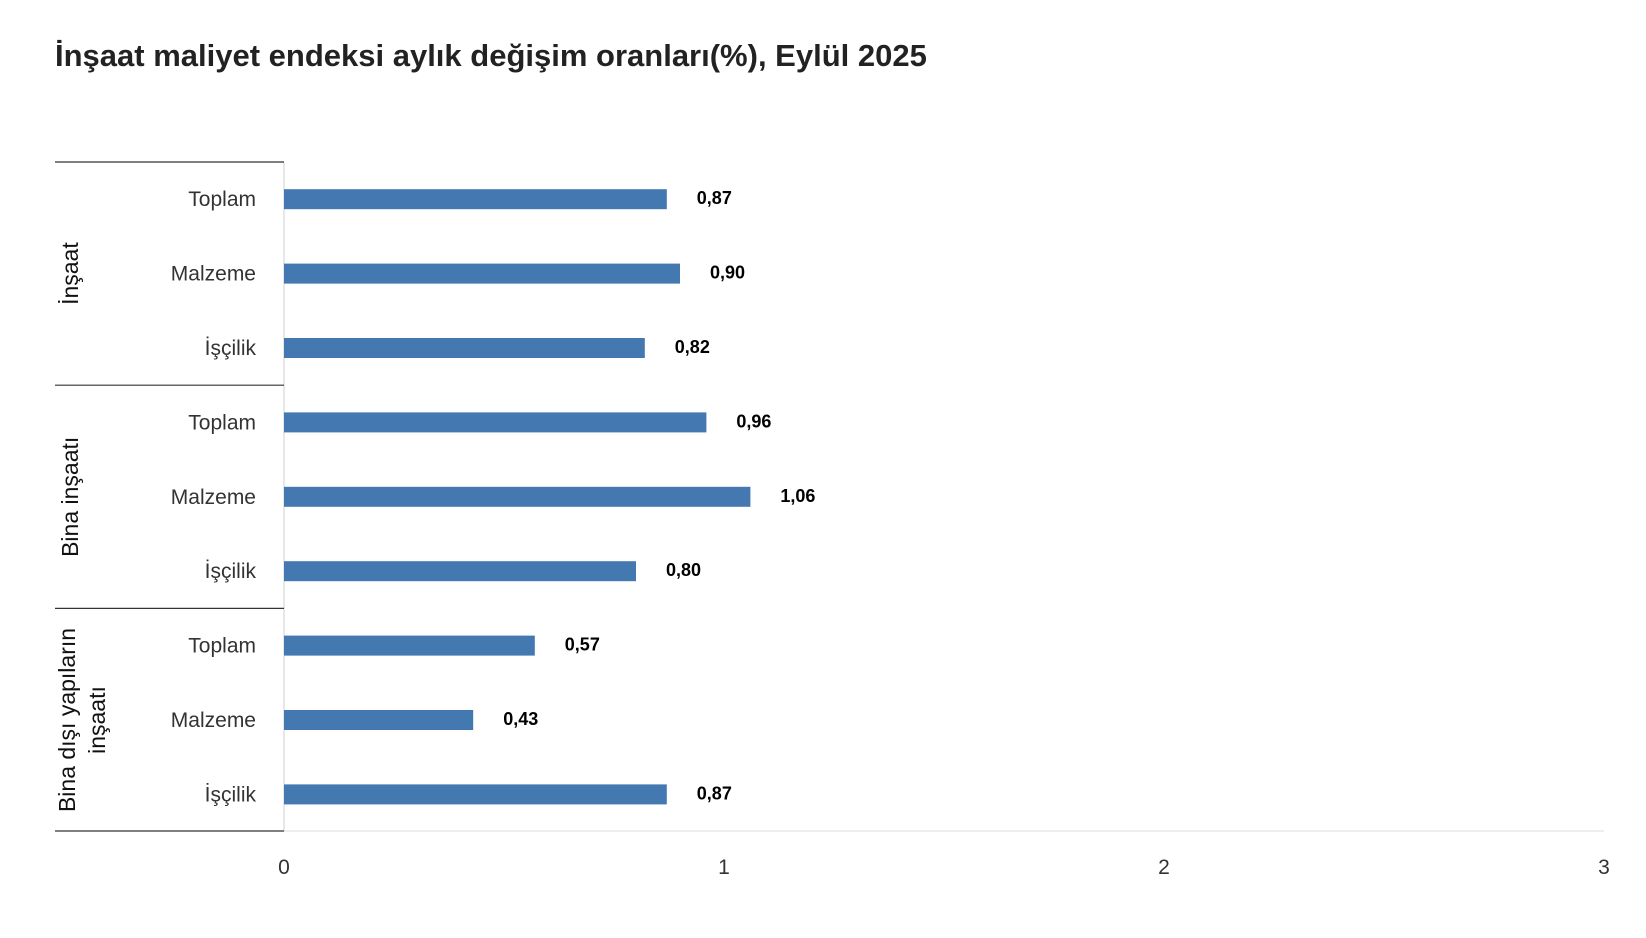 Image resolution: width=1646 pixels, height=938 pixels. I want to click on value-label: 0,43, so click(520, 719).